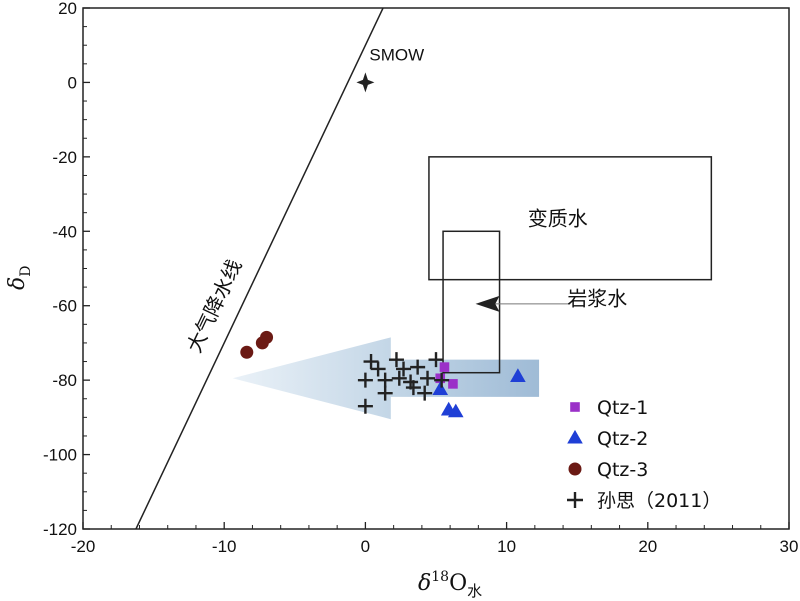  I want to click on x-tick-label: 30, so click(789, 546).